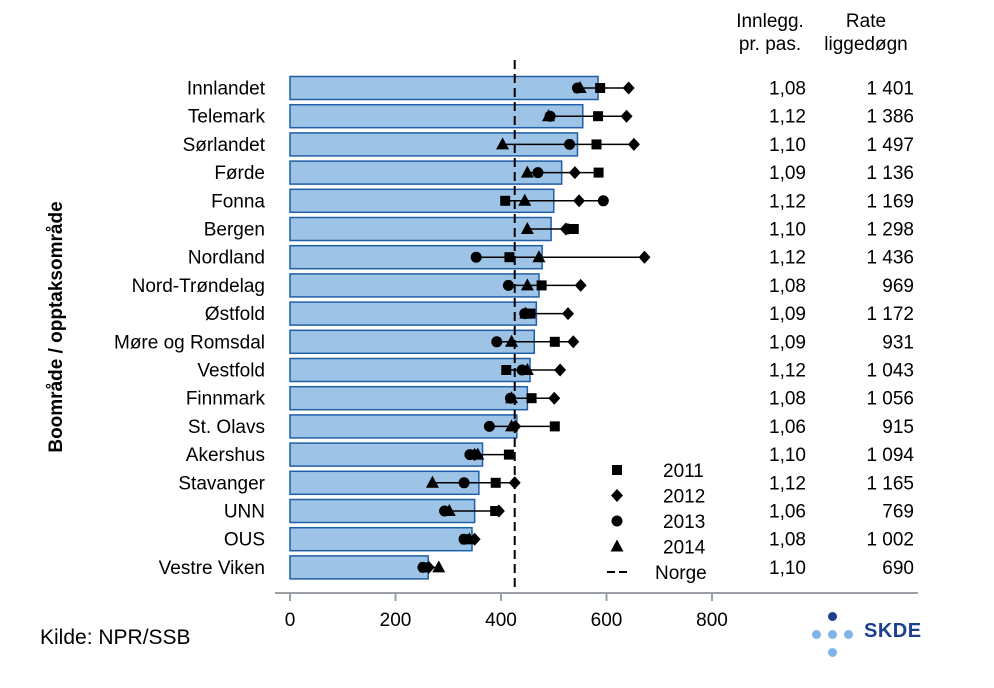 The height and width of the screenshot is (688, 994). What do you see at coordinates (244, 512) in the screenshot?
I see `category-label: UNN` at bounding box center [244, 512].